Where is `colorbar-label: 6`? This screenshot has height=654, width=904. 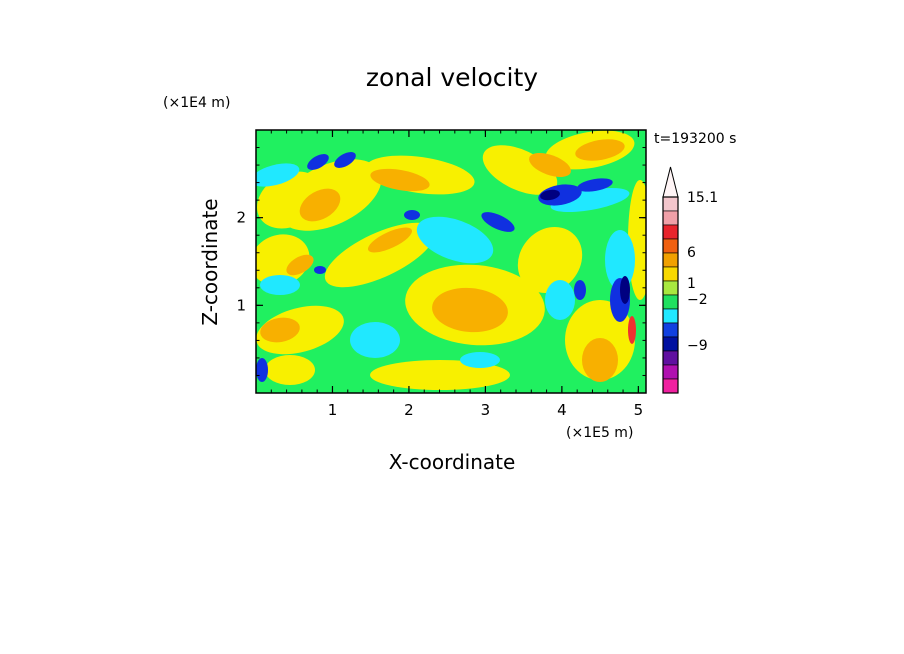 colorbar-label: 6 is located at coordinates (691, 253).